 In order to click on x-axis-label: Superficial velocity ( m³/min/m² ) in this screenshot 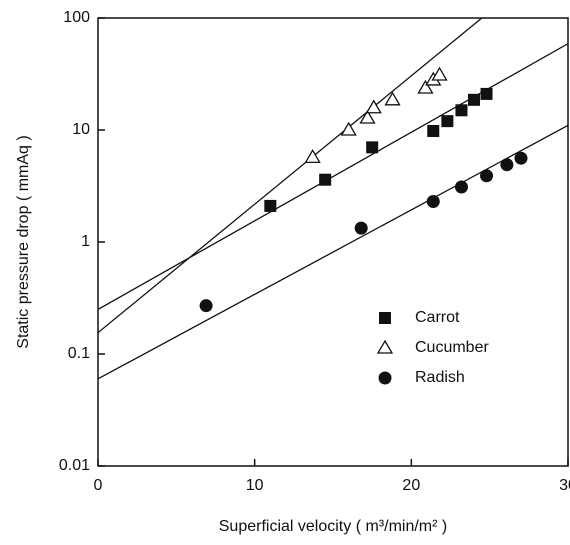, I will do `click(333, 526)`.